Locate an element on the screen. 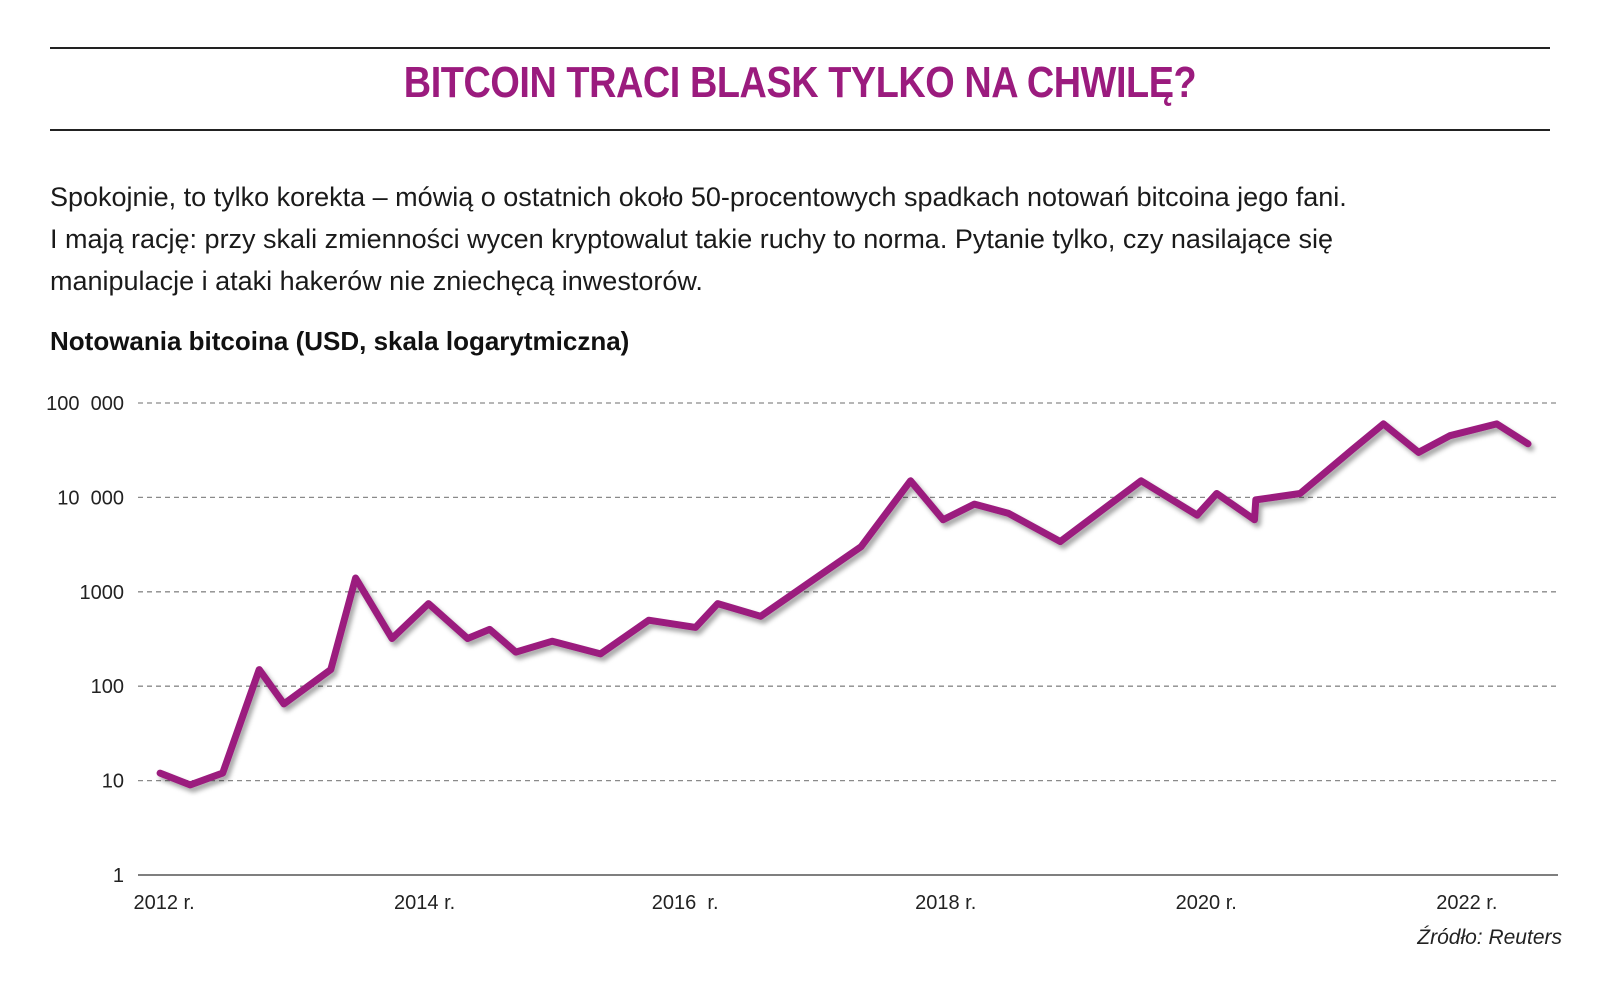 The height and width of the screenshot is (987, 1600). top-rule is located at coordinates (800, 48).